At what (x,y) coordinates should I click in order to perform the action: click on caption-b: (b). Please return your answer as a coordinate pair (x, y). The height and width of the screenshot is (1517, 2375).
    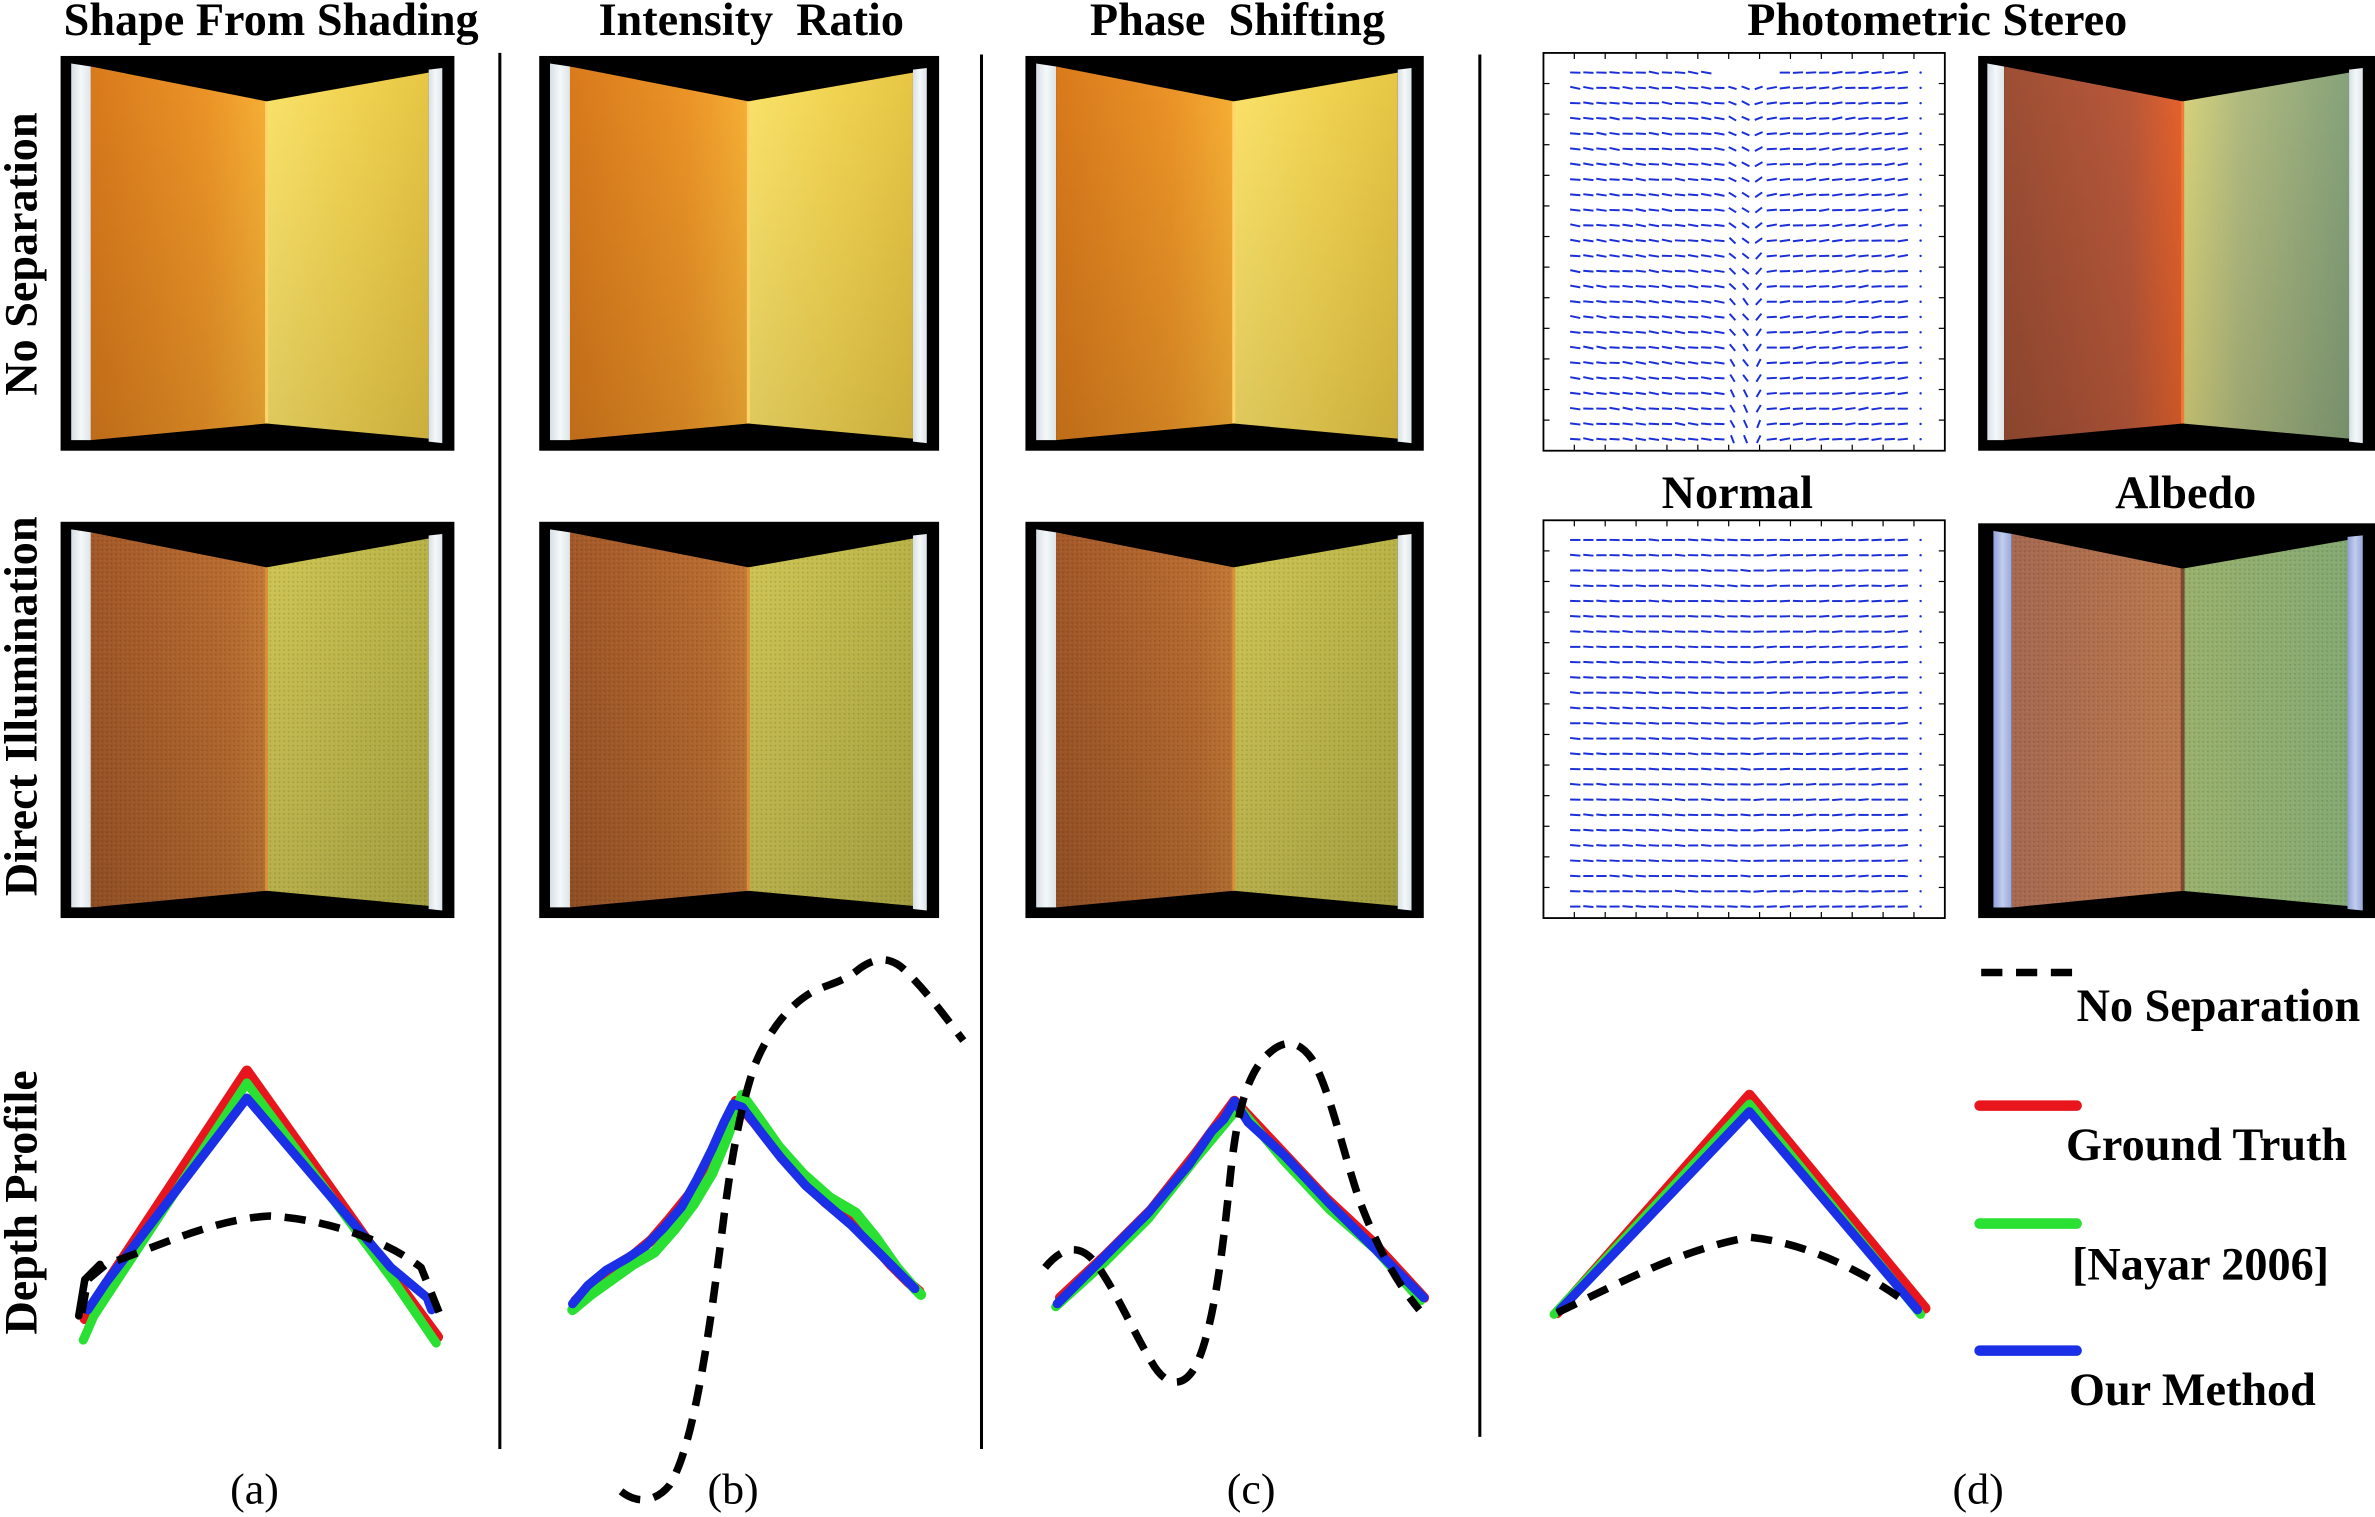
    Looking at the image, I should click on (732, 1489).